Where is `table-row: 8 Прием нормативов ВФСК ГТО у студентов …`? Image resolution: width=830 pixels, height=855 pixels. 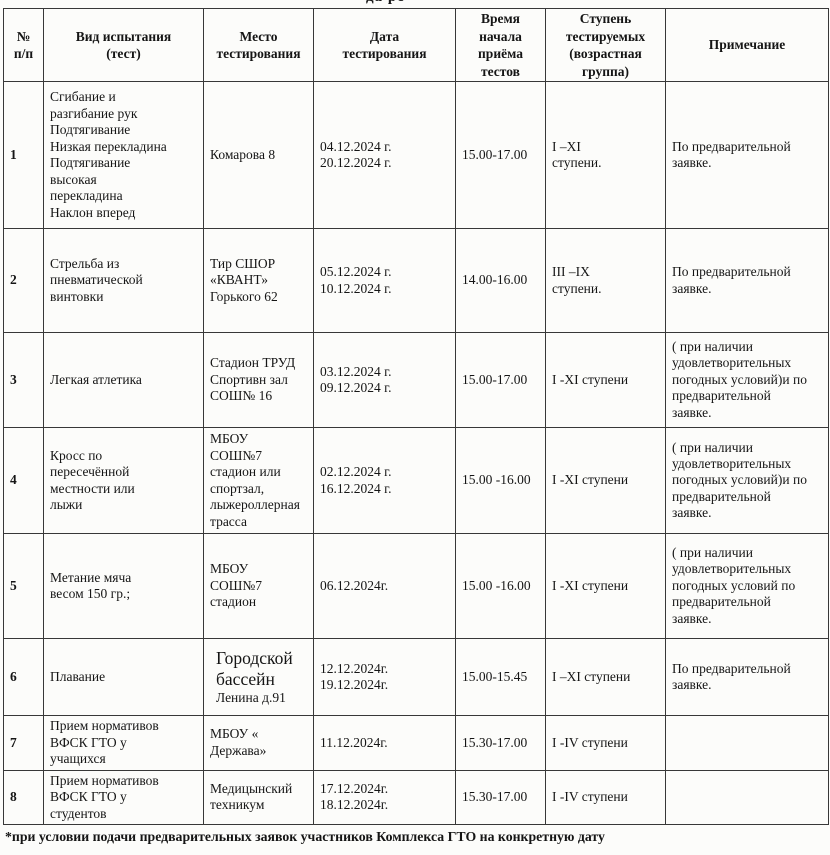 table-row: 8 Прием нормативов ВФСК ГТО у студентов … is located at coordinates (416, 797).